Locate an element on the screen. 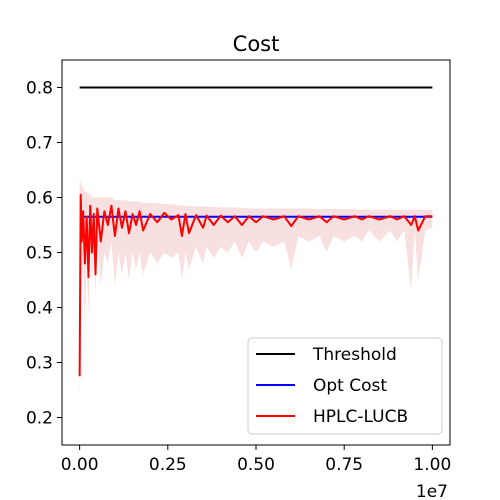 The height and width of the screenshot is (500, 500). legend-box is located at coordinates (345, 386).